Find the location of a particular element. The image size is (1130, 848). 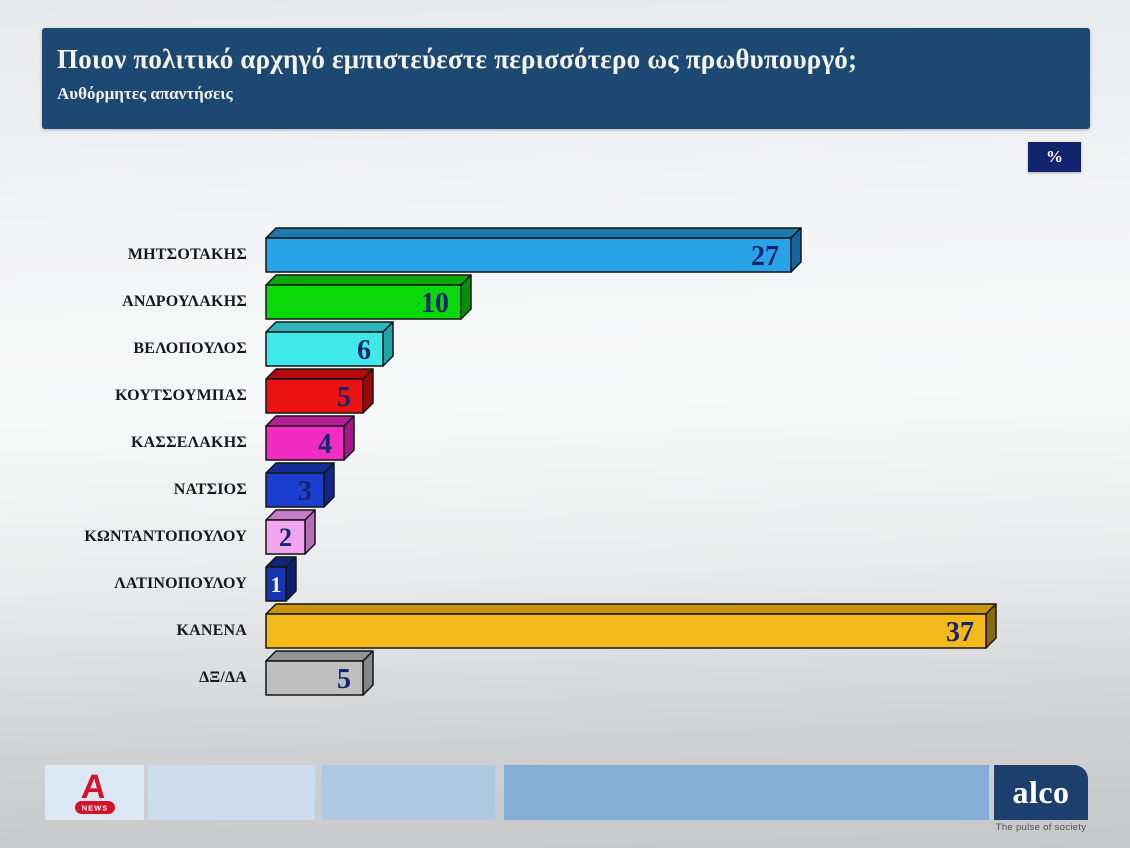

bar-value-label: 3 is located at coordinates (305, 491).